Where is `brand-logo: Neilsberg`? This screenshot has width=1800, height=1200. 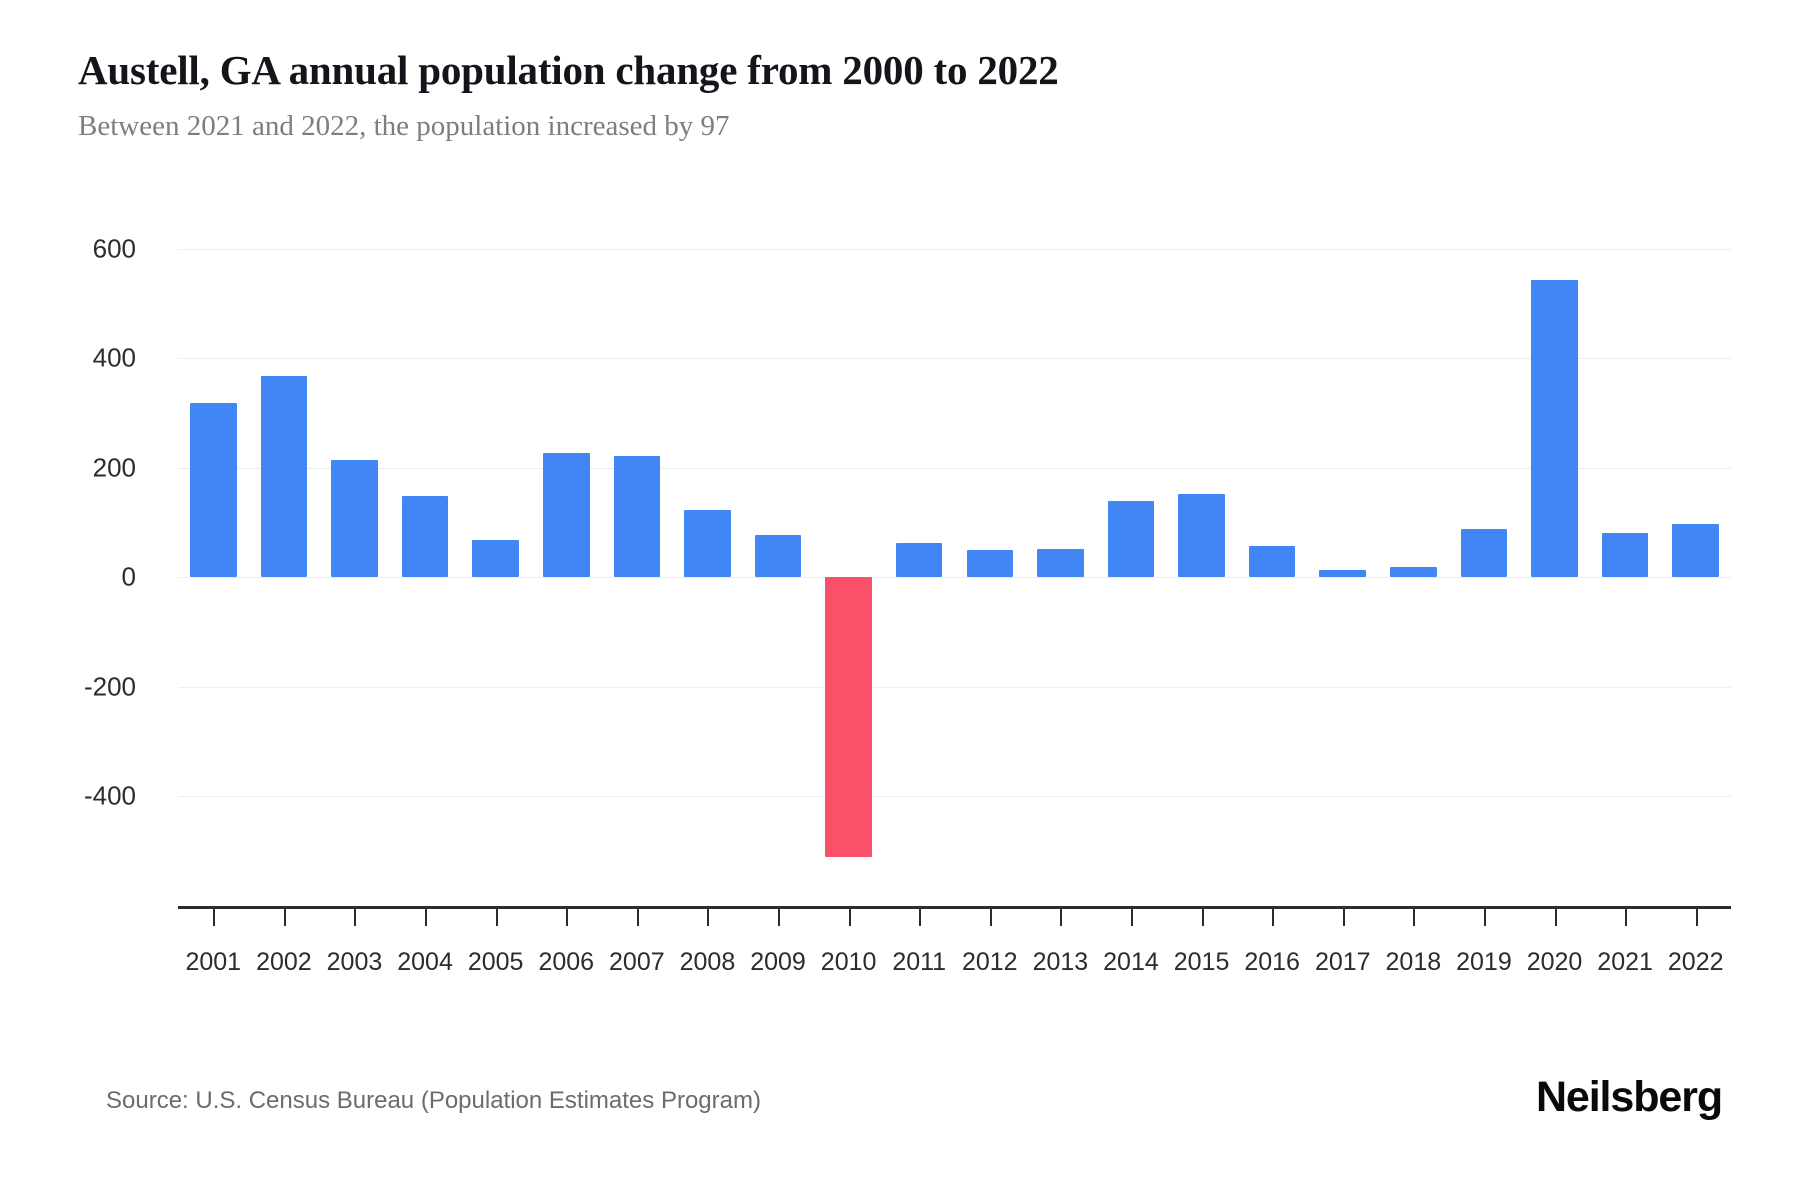 brand-logo: Neilsberg is located at coordinates (1629, 1097).